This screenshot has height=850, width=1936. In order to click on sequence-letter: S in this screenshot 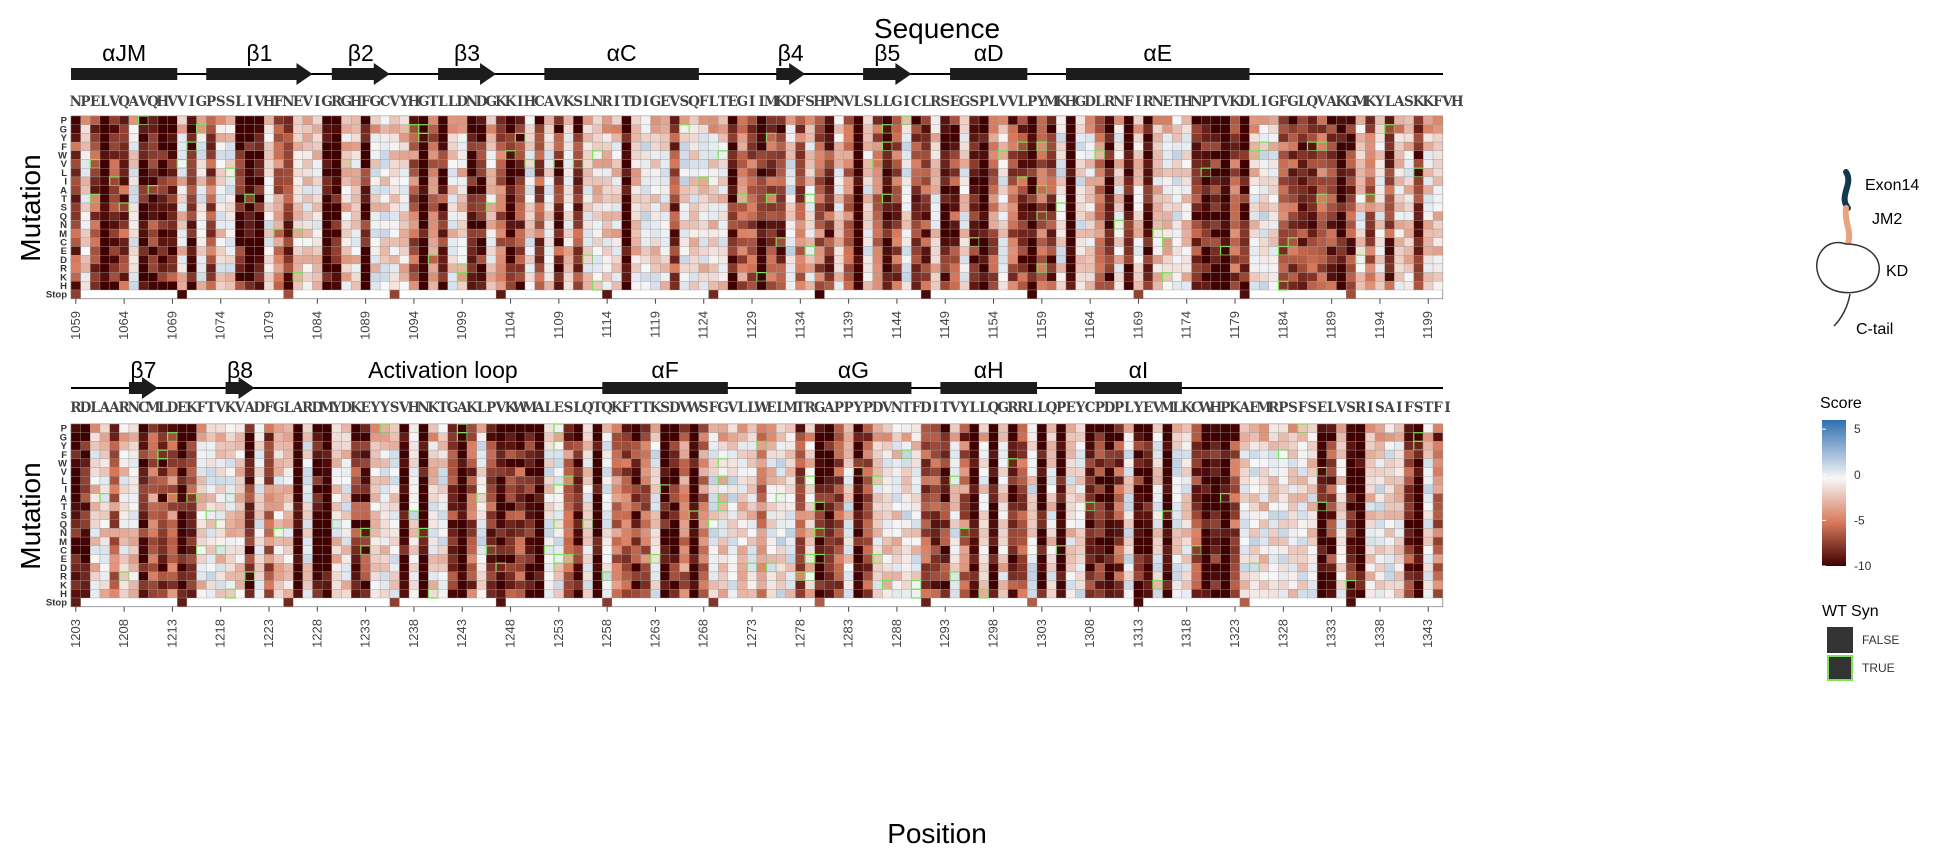, I will do `click(974, 102)`.